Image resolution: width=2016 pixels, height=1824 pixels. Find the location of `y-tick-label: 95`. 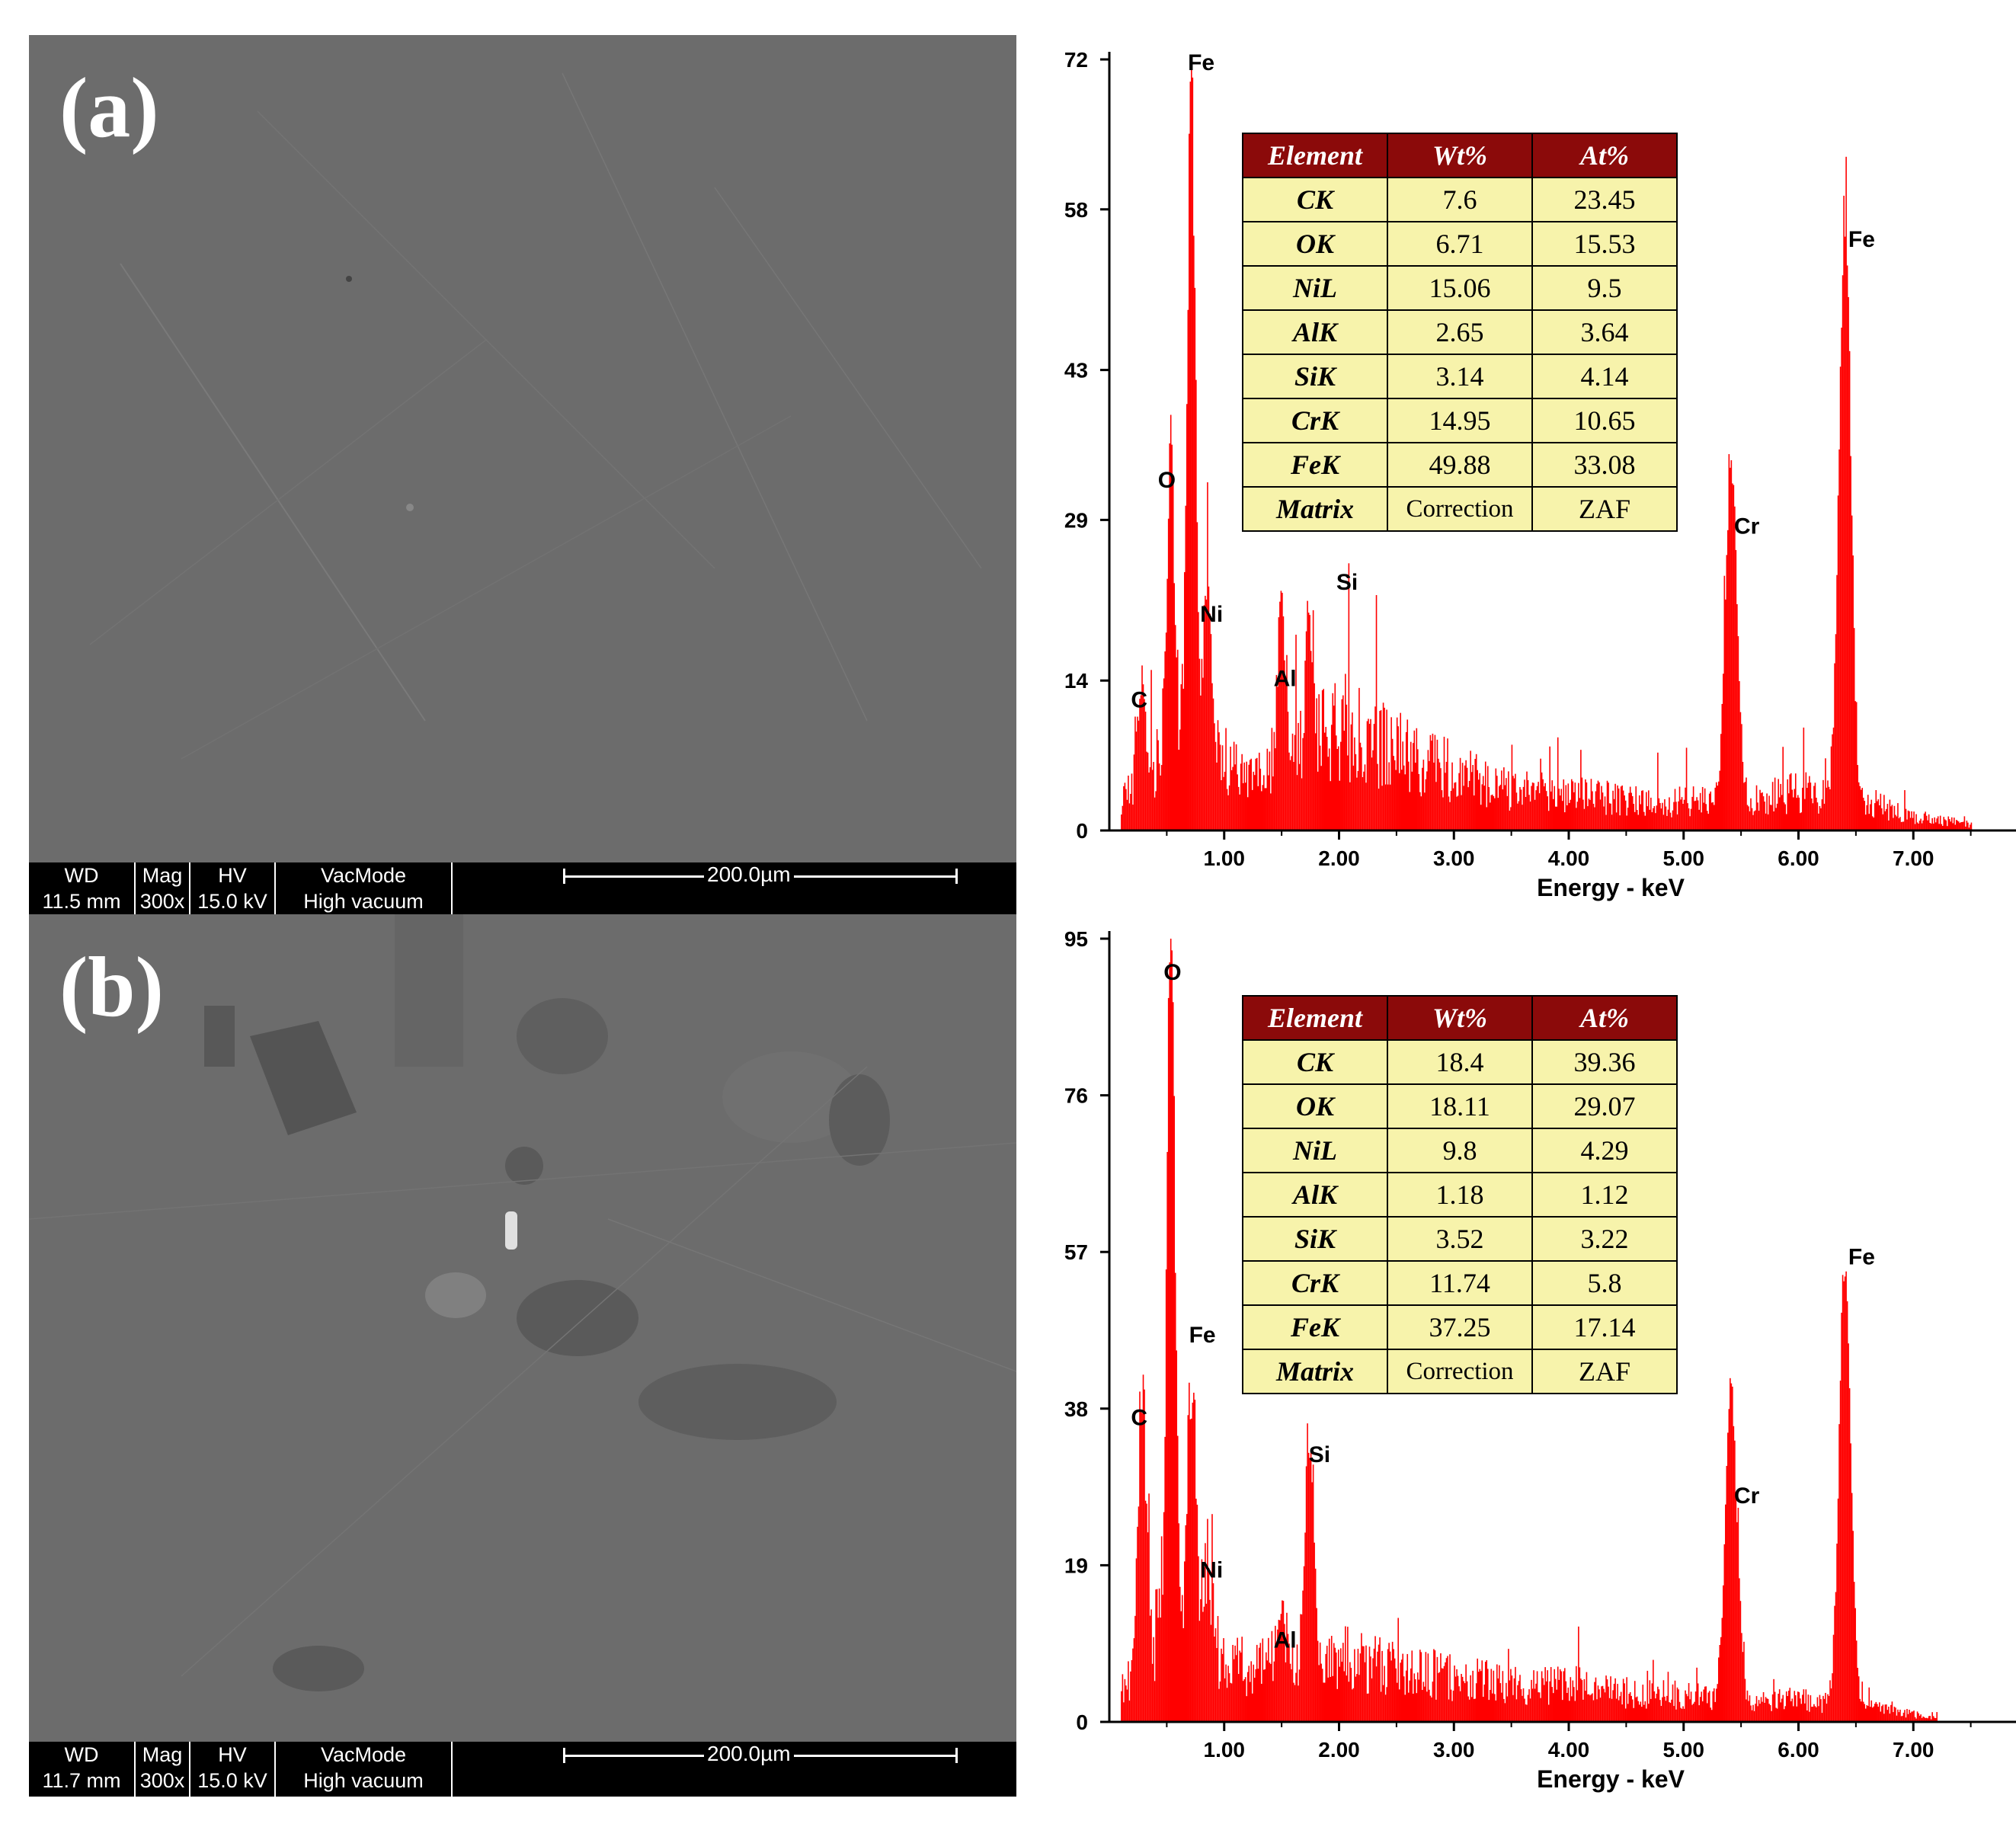

y-tick-label: 95 is located at coordinates (1076, 939).